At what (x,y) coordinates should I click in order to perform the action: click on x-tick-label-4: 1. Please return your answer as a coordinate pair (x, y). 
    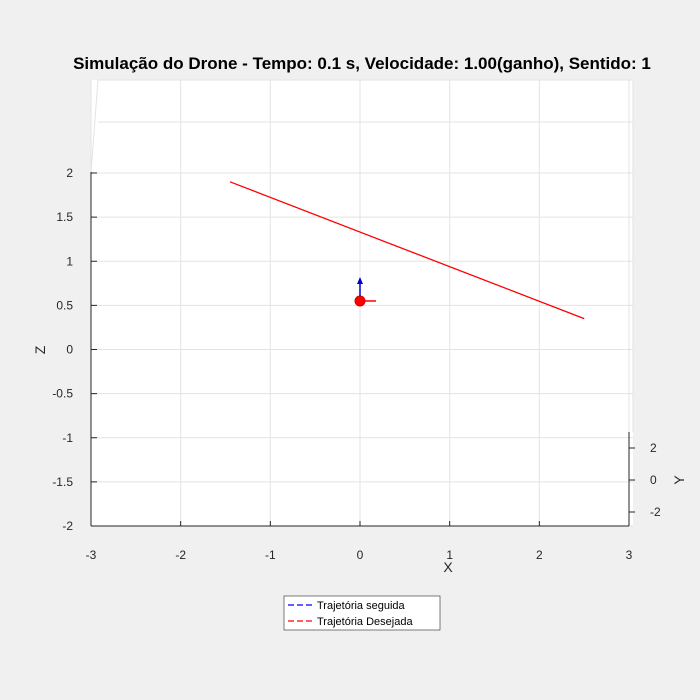
    Looking at the image, I should click on (449, 555).